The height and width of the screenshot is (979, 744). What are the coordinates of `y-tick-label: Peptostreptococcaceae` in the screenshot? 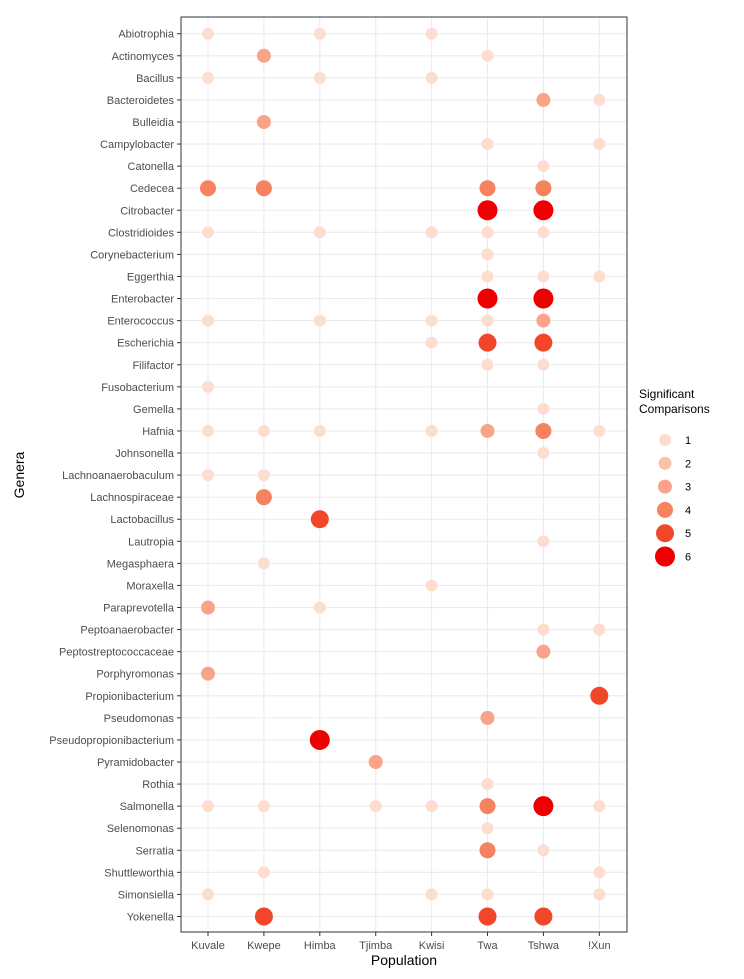 It's located at (116, 653).